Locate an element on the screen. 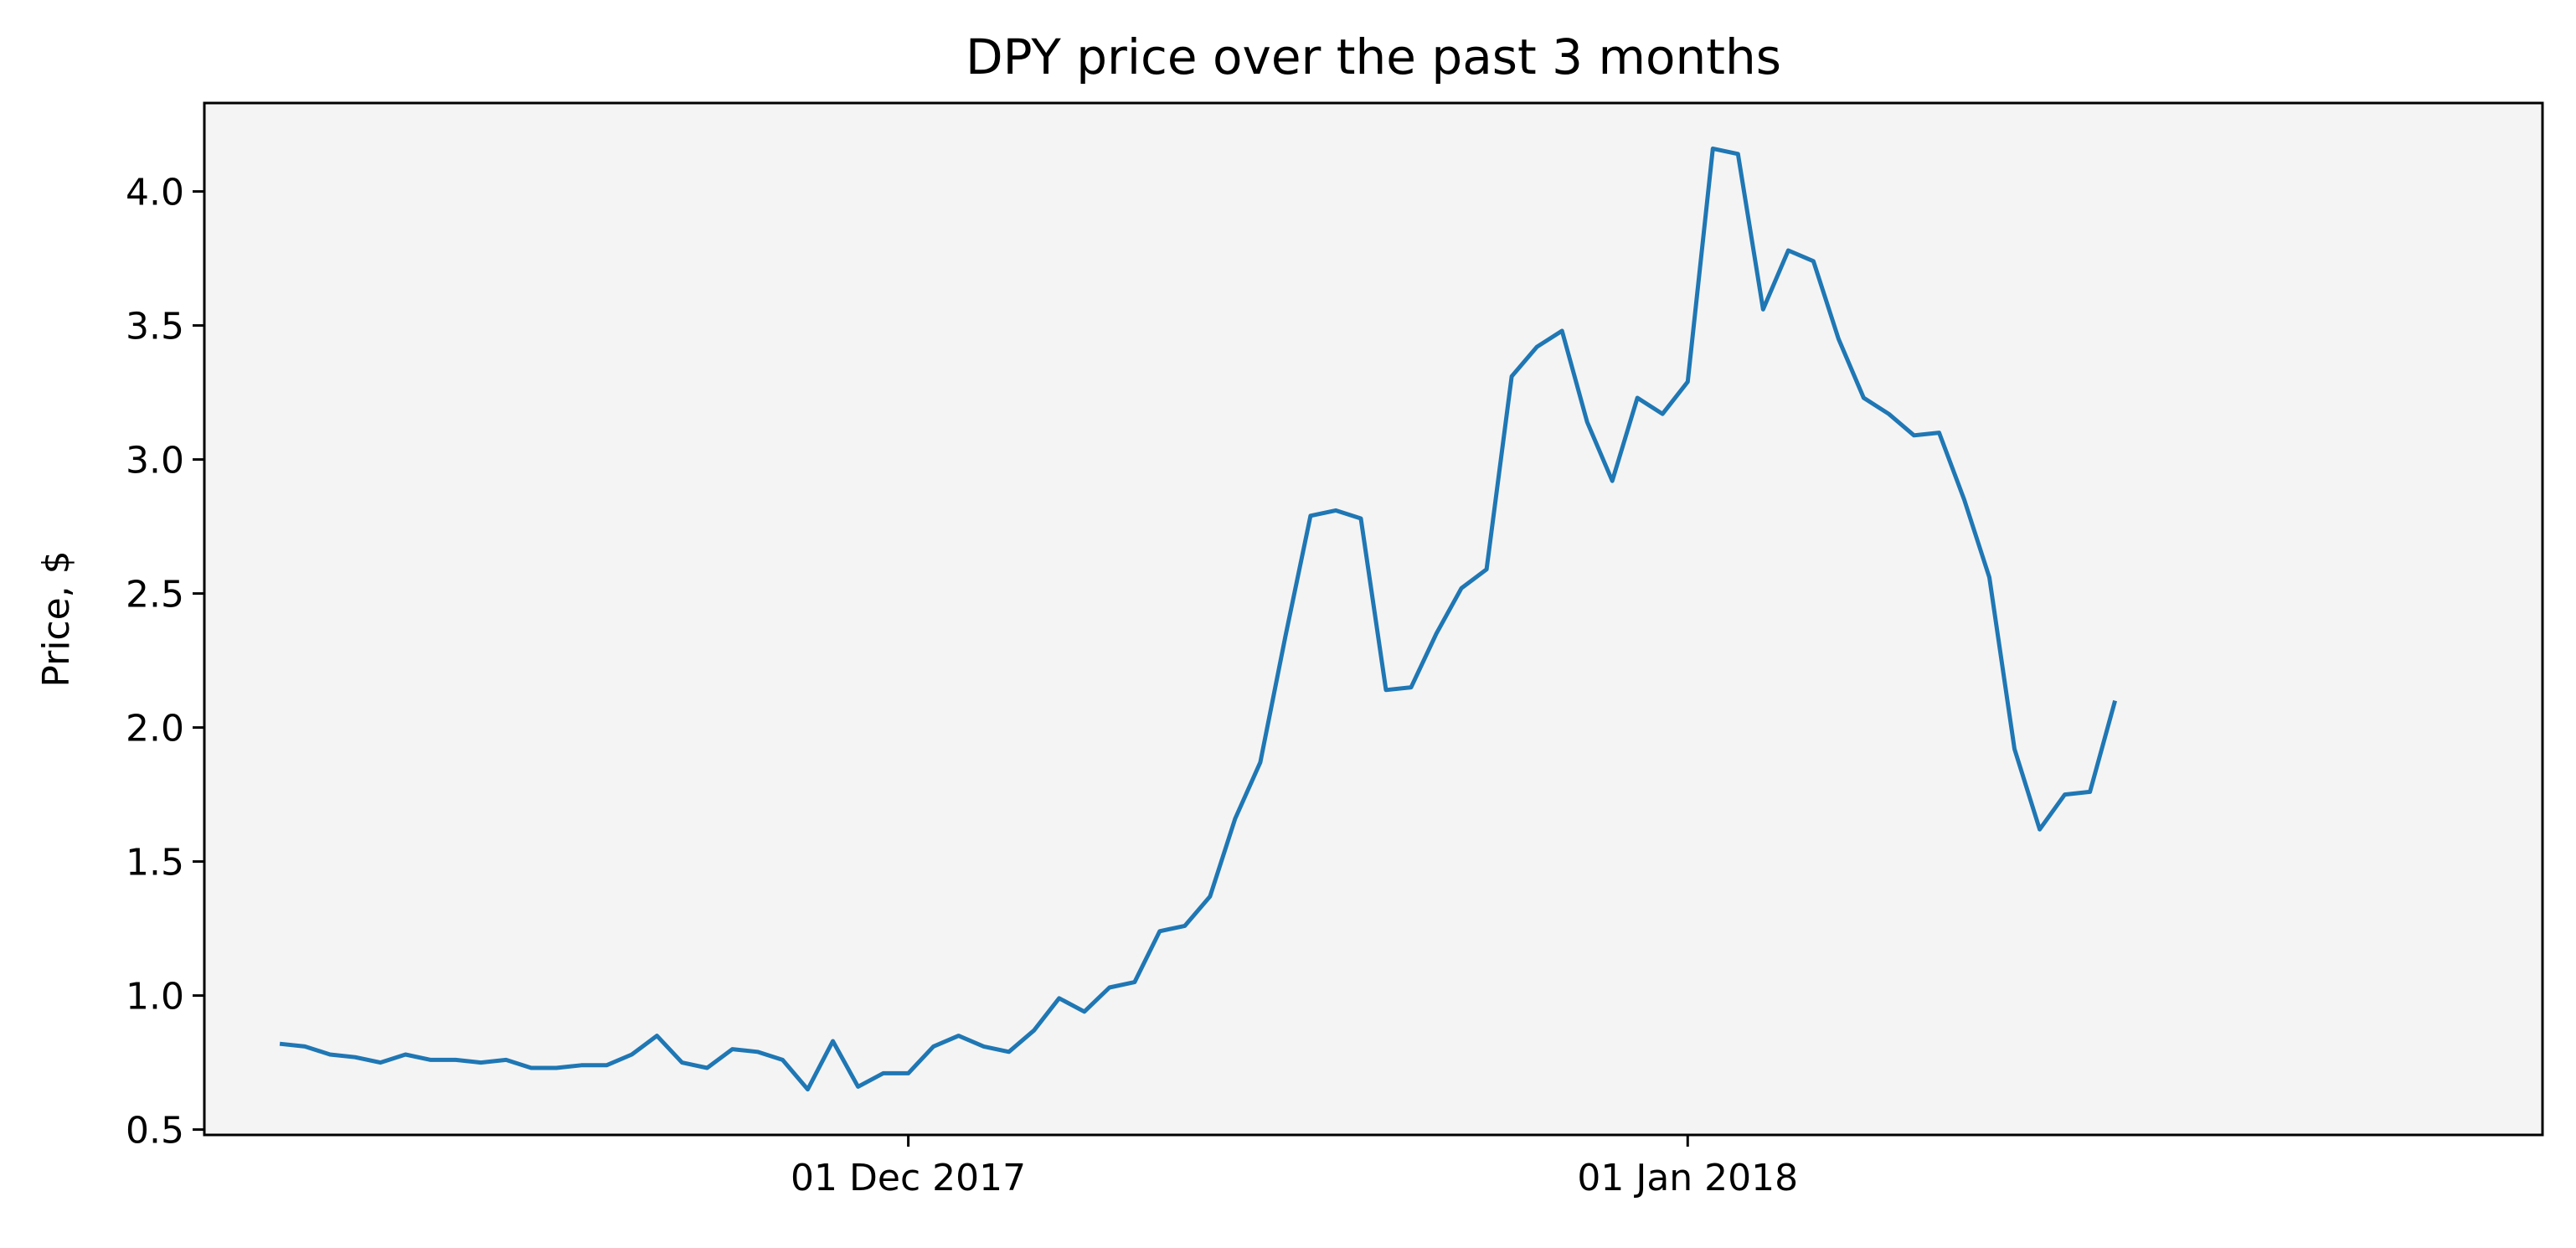 This screenshot has height=1248, width=2576. x-tick-label: 01 Dec 2017 is located at coordinates (908, 1178).